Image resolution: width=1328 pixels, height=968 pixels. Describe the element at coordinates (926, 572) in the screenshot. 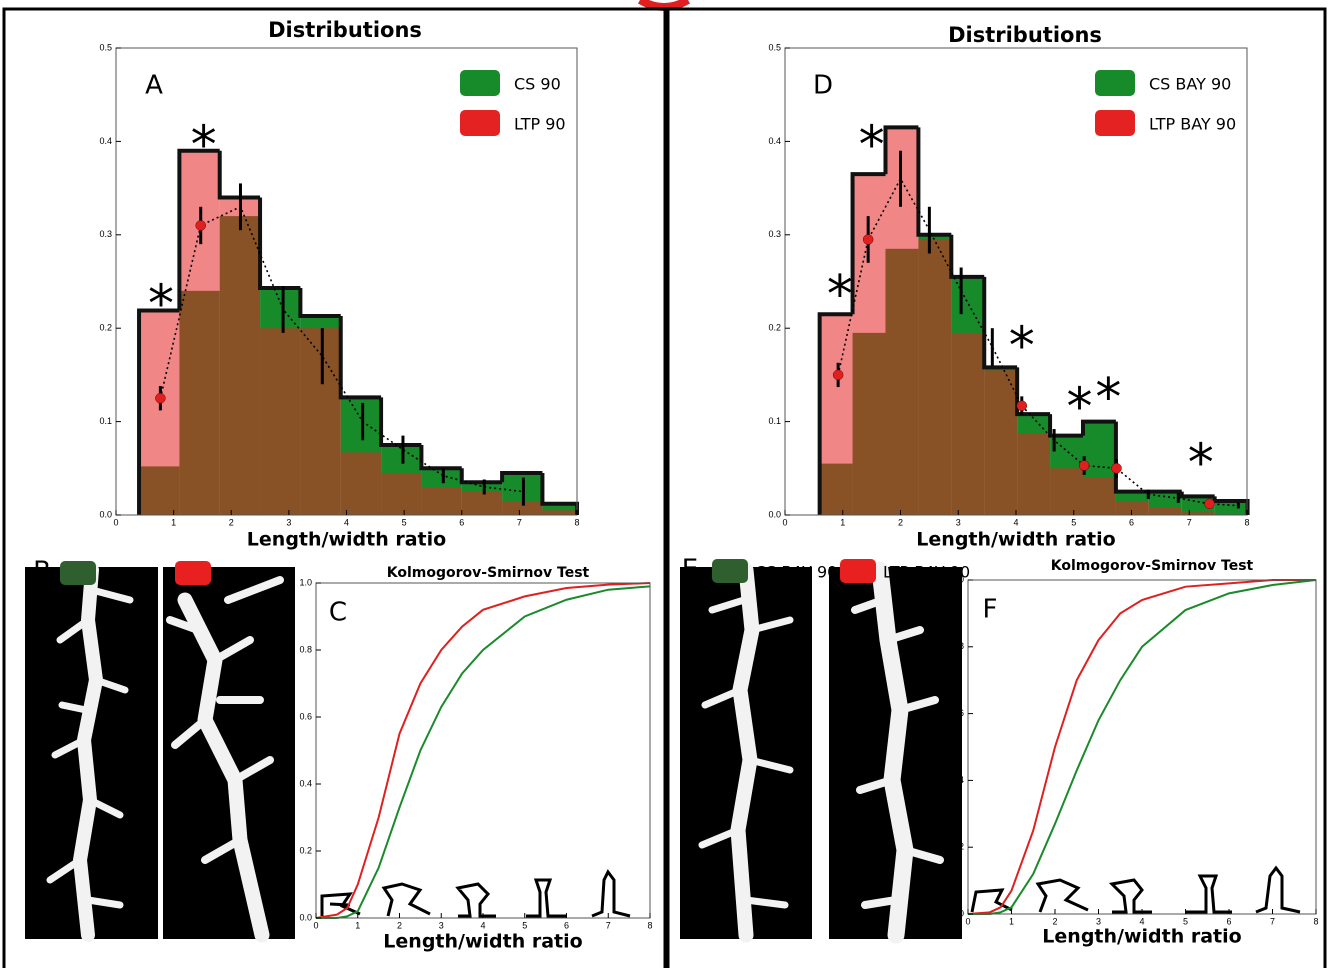

I see `legend-label: LTP BAY 90` at that location.